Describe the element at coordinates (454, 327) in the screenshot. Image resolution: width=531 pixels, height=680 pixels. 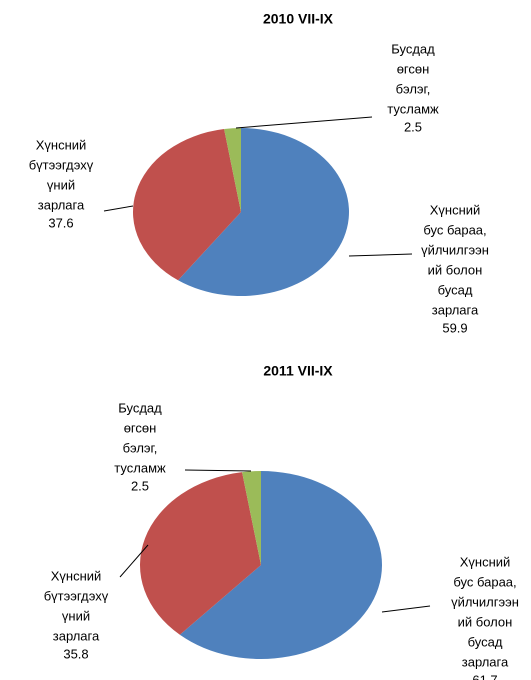
I see `value-label: 59.9` at that location.